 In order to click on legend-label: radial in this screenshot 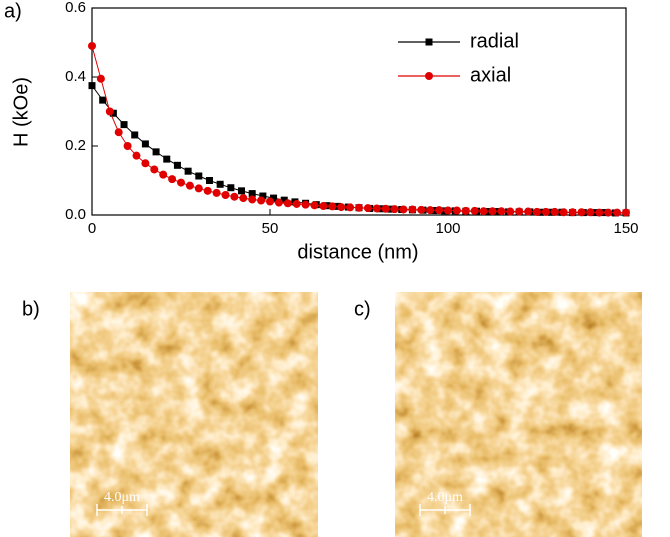, I will do `click(494, 41)`.